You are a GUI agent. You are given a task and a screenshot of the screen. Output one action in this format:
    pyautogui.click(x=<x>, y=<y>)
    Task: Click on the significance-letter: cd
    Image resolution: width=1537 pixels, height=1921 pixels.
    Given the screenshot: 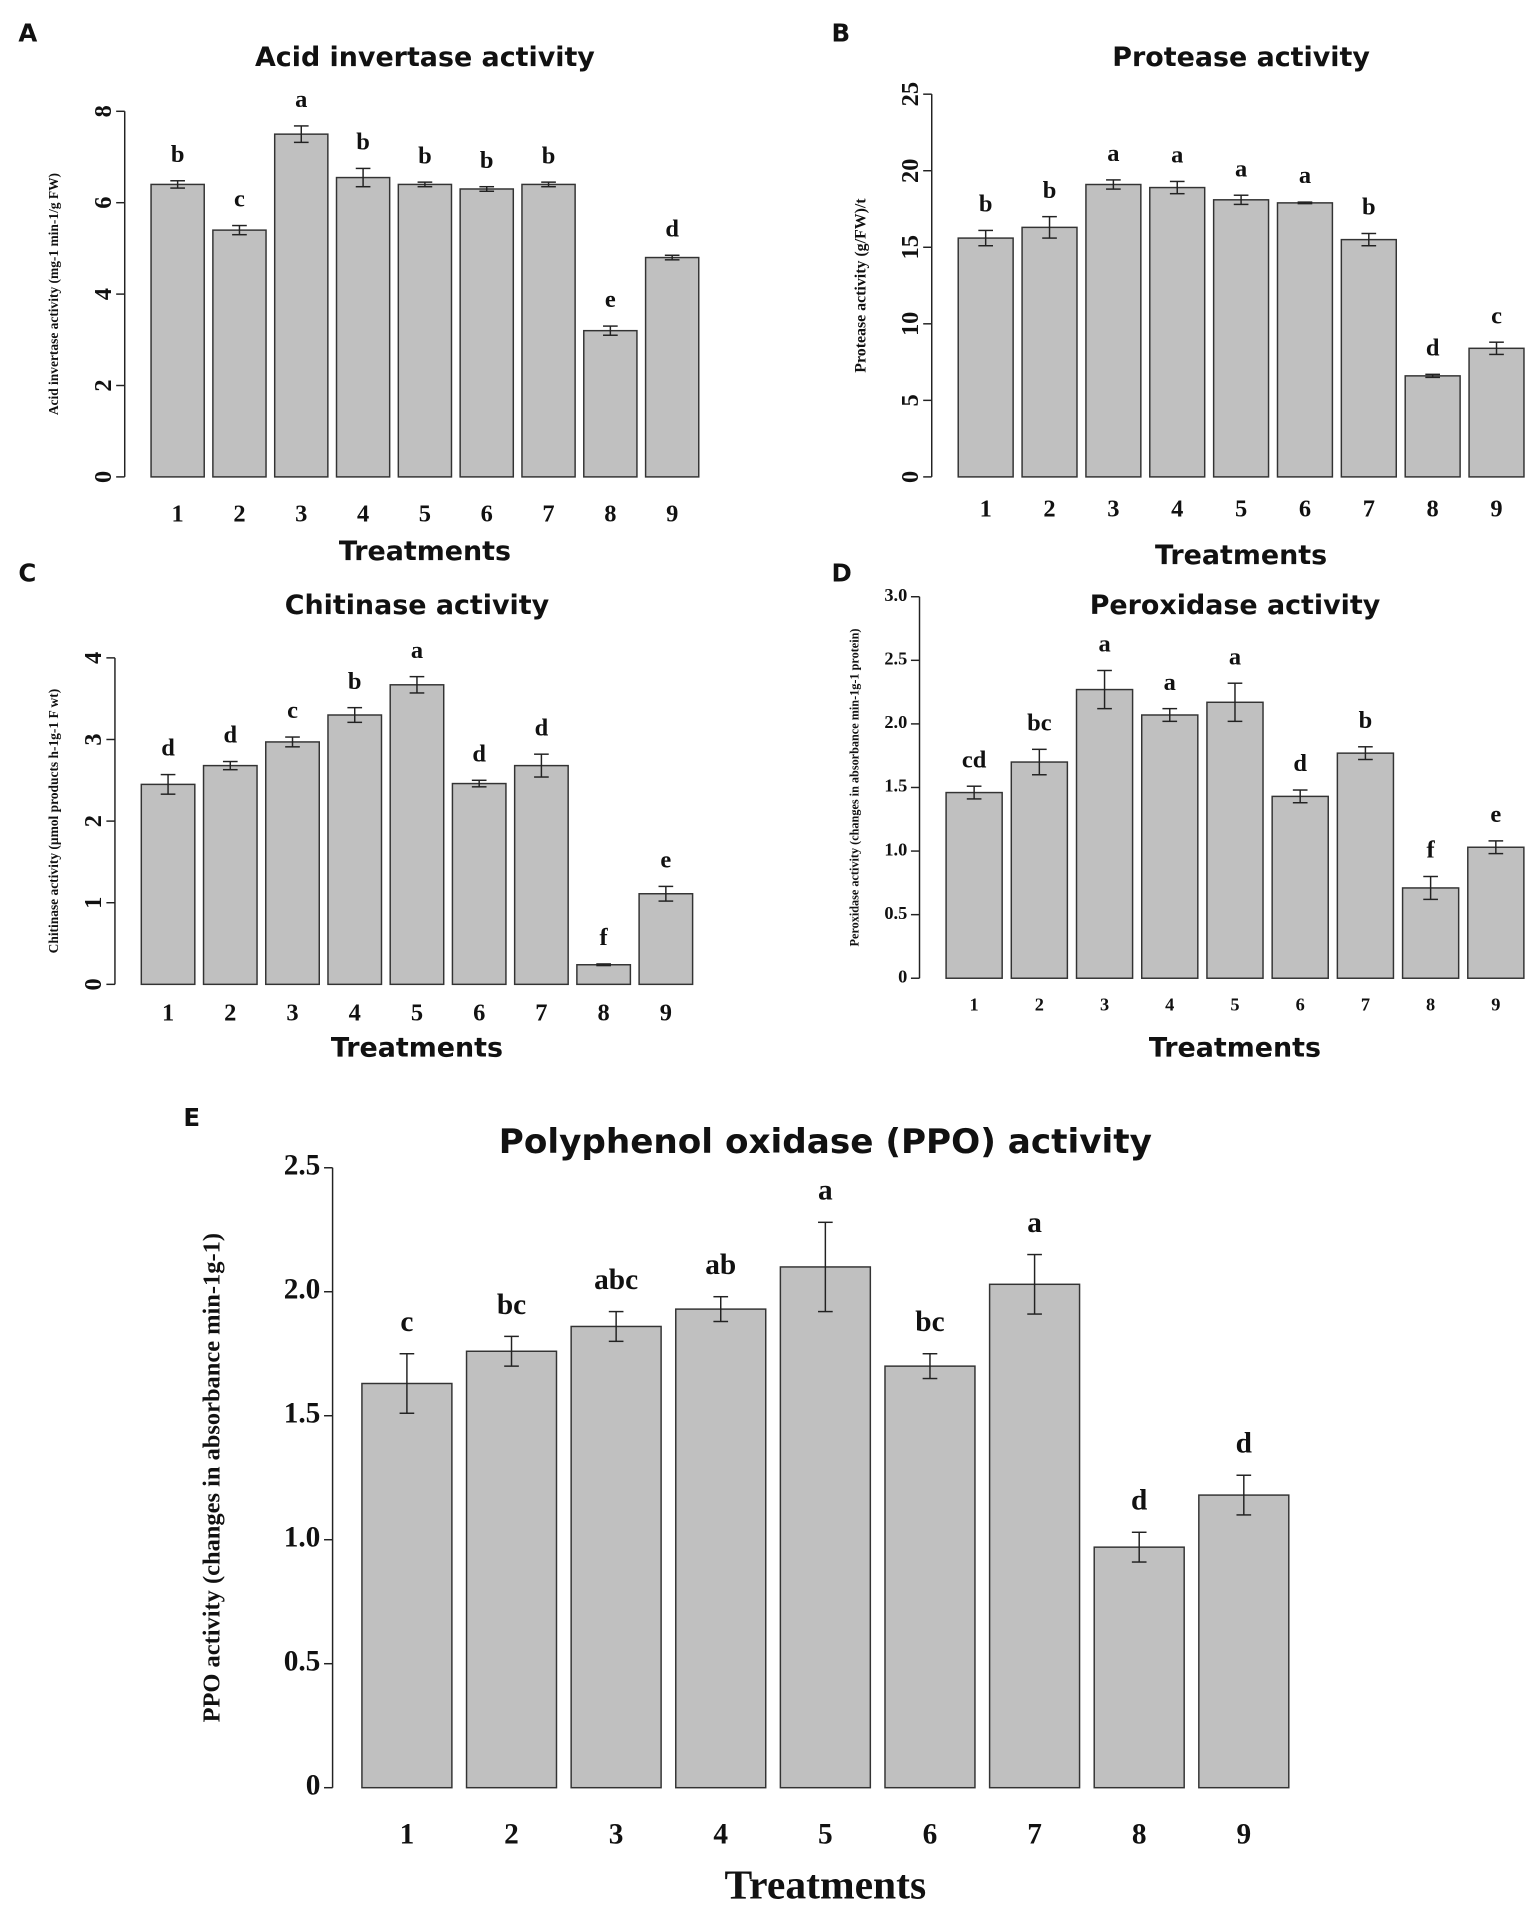 What is the action you would take?
    pyautogui.click(x=974, y=759)
    